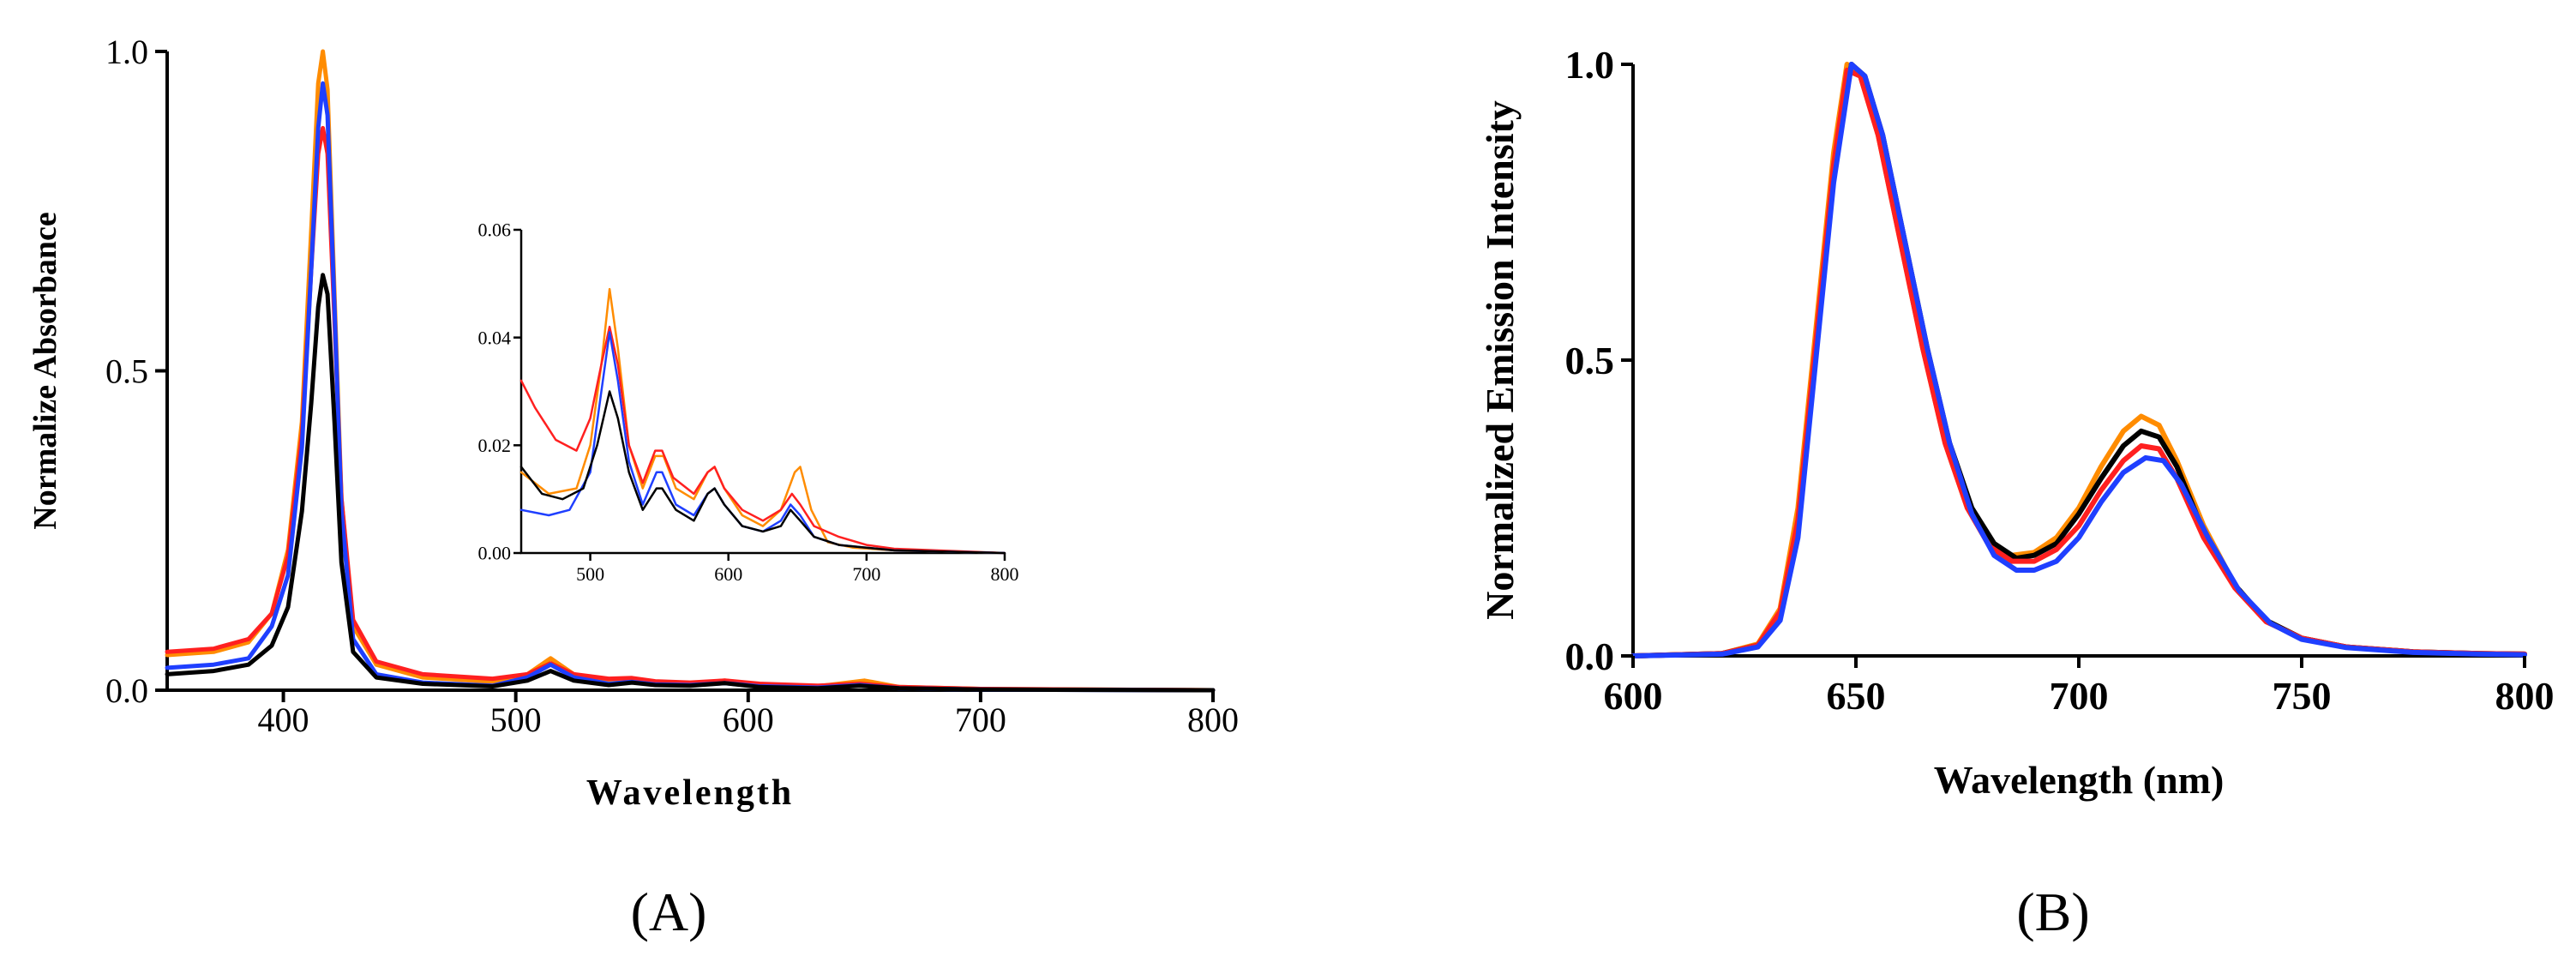 The width and height of the screenshot is (2576, 962). What do you see at coordinates (45, 370) in the screenshot?
I see `y-axis-label: Normalize Absorbance` at bounding box center [45, 370].